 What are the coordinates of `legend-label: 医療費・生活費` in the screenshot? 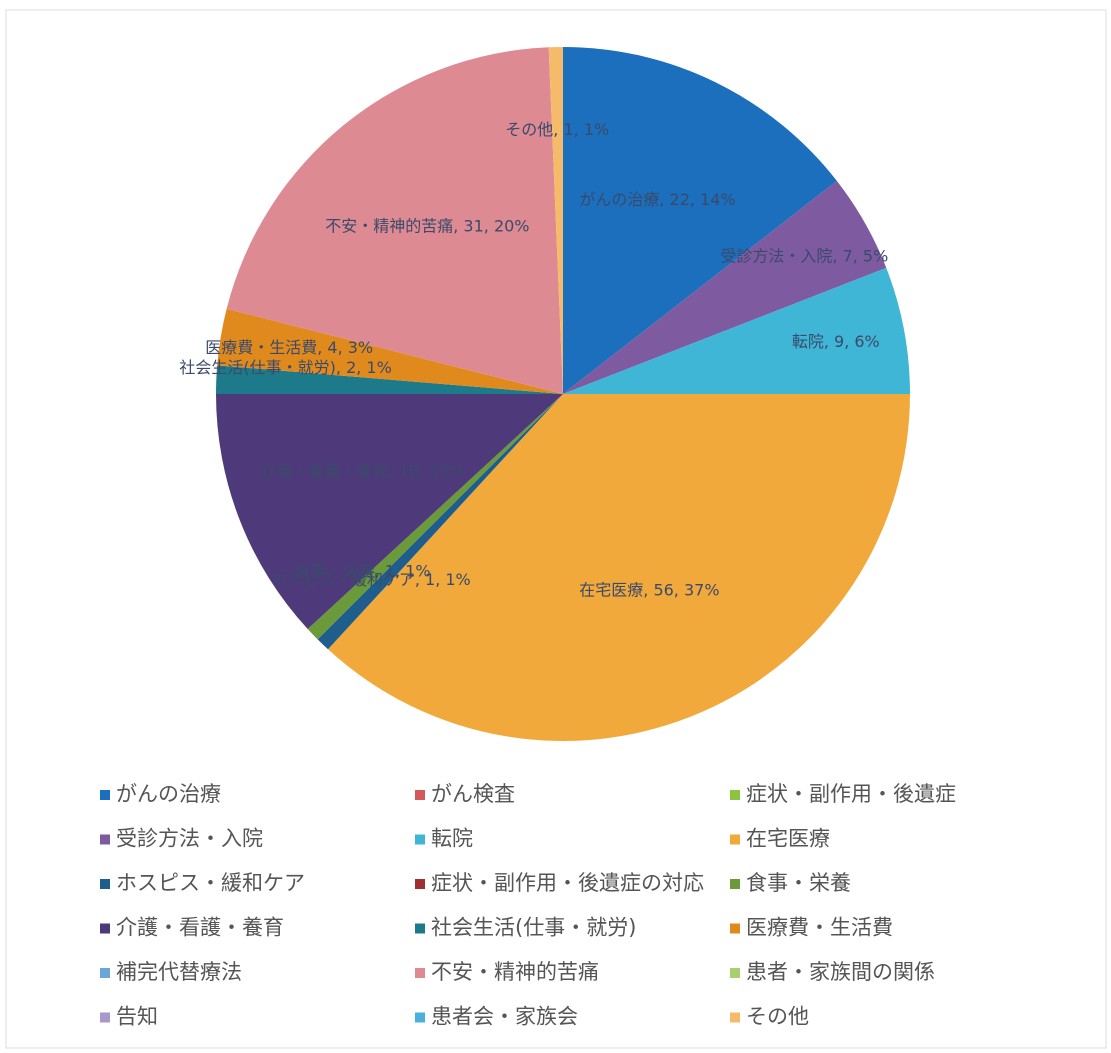 It's located at (819, 928).